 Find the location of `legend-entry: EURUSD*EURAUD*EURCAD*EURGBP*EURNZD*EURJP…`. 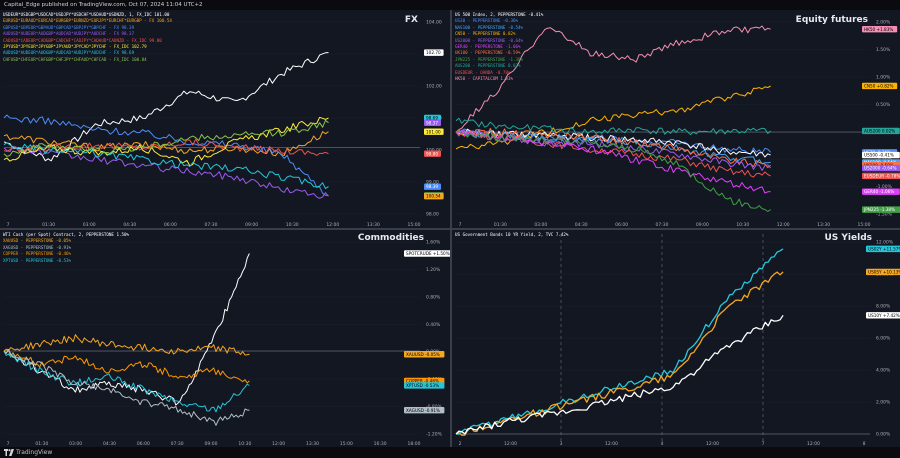

legend-entry: EURUSD*EURAUD*EURCAD*EURGBP*EURNZD*EURJP… is located at coordinates (87, 21).